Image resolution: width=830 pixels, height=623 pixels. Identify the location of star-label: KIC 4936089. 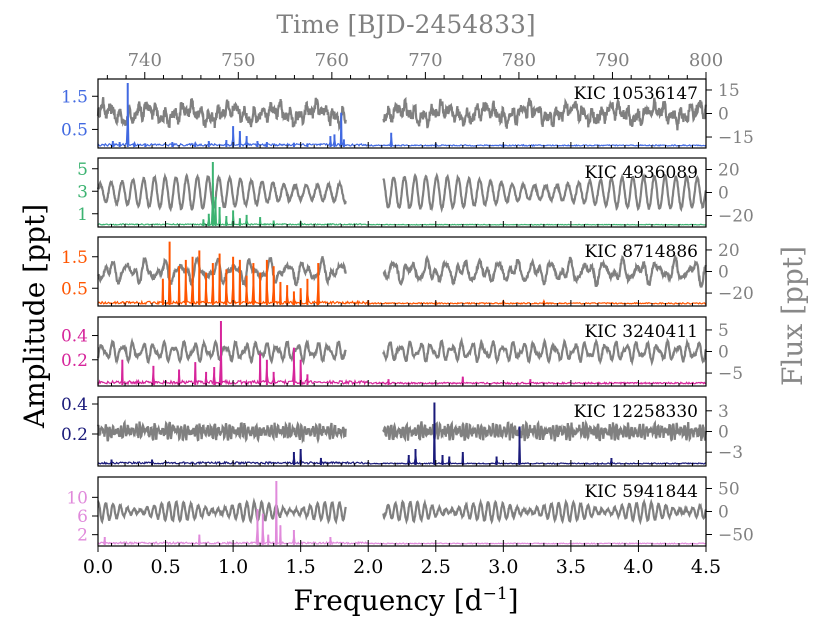
(641, 173).